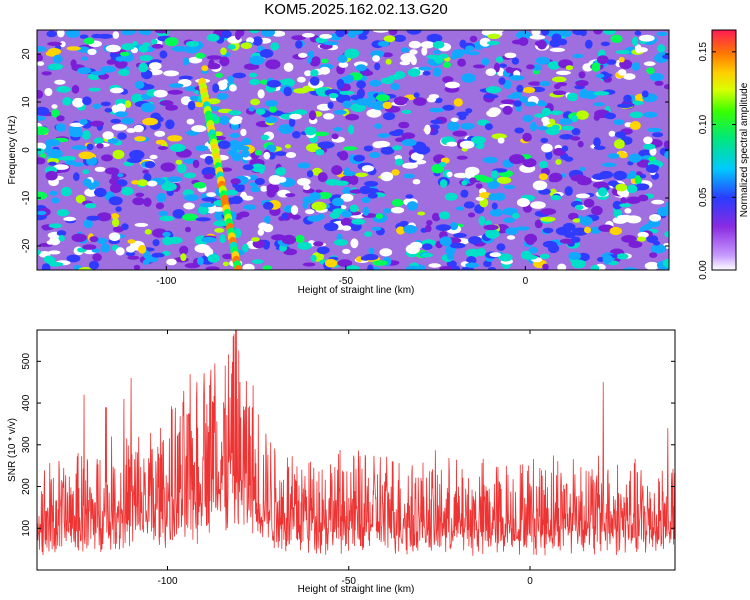  I want to click on top-y-tick-label: -10, so click(26, 197).